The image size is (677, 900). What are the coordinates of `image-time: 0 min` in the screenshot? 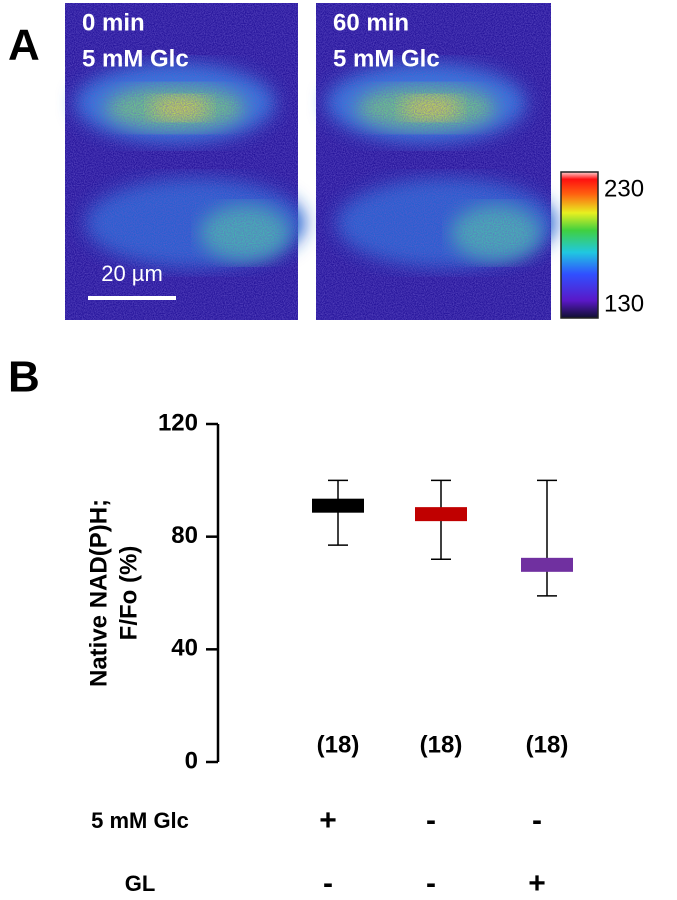 It's located at (113, 22).